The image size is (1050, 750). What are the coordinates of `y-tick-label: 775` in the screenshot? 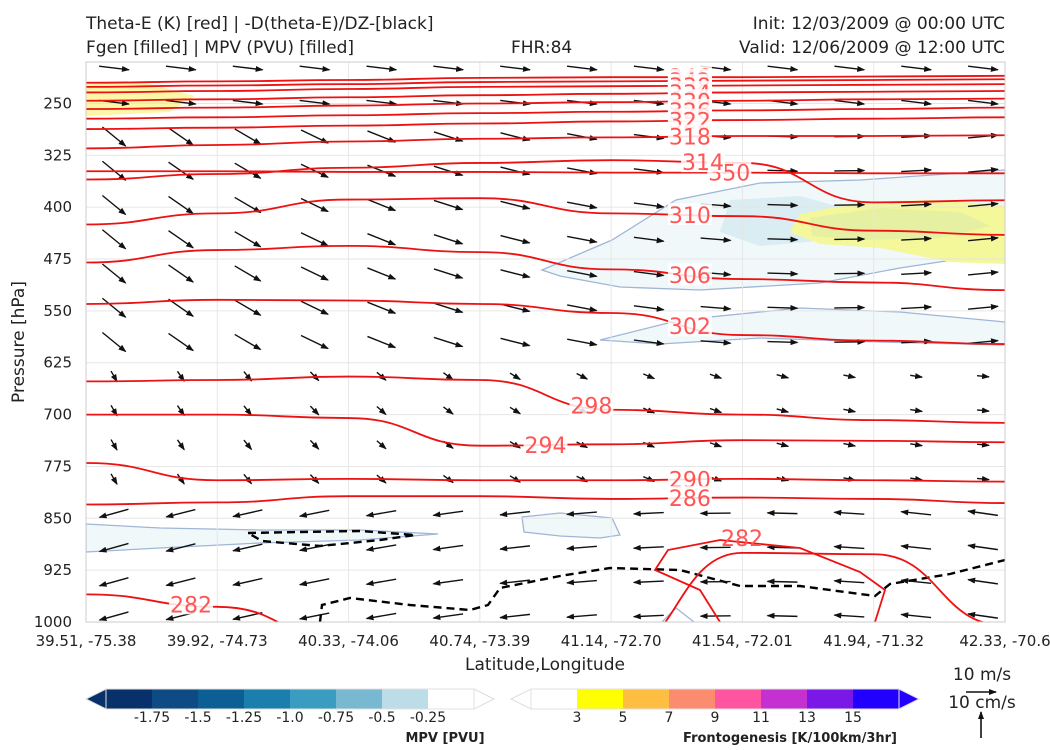 It's located at (57, 466).